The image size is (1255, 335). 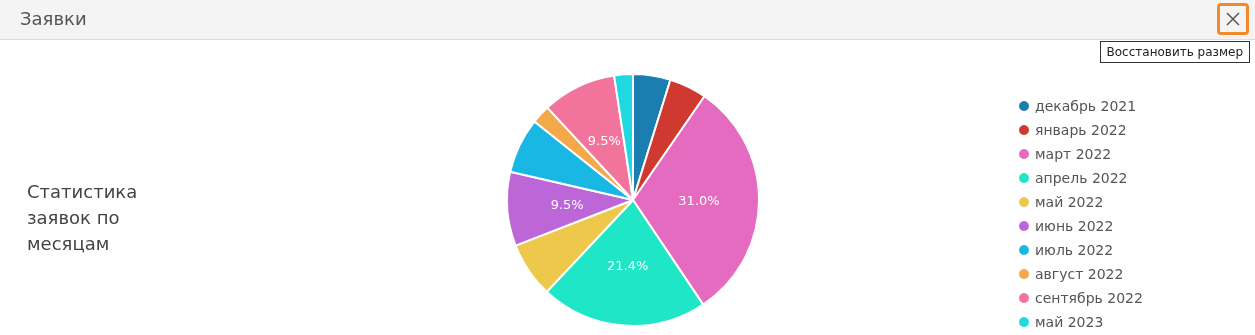 What do you see at coordinates (85, 217) in the screenshot?
I see `text: Статистика заявок по месяцам` at bounding box center [85, 217].